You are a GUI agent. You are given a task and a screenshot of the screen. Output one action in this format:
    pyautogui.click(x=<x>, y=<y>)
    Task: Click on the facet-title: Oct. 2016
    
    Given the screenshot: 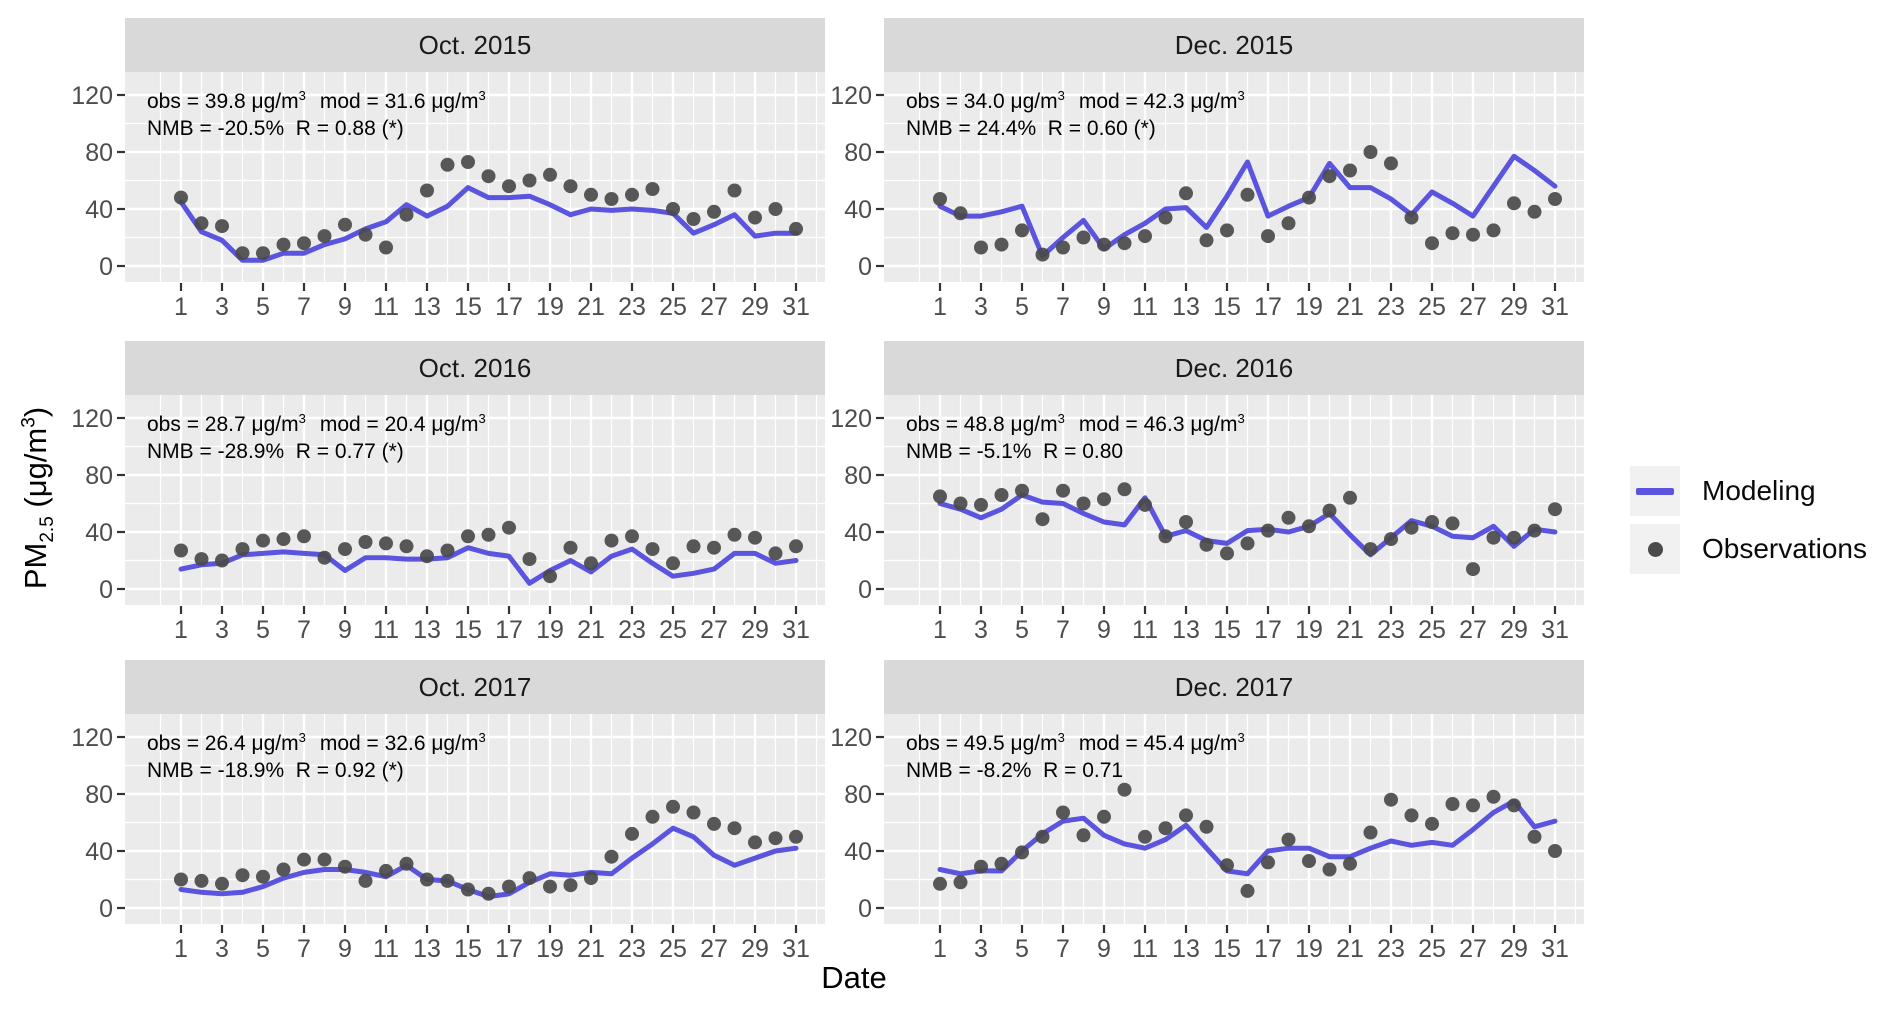 What is the action you would take?
    pyautogui.click(x=475, y=368)
    